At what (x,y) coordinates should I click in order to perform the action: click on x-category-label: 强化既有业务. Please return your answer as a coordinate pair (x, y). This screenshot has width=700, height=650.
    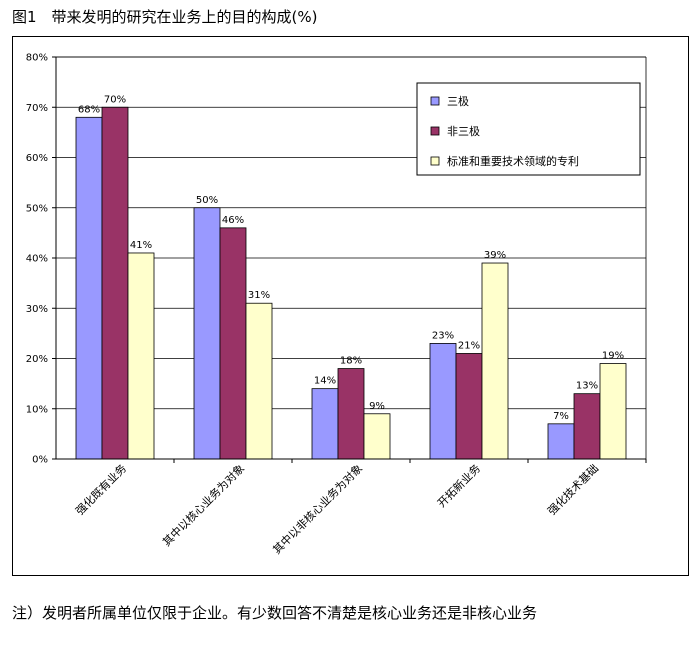
    Looking at the image, I should click on (101, 489).